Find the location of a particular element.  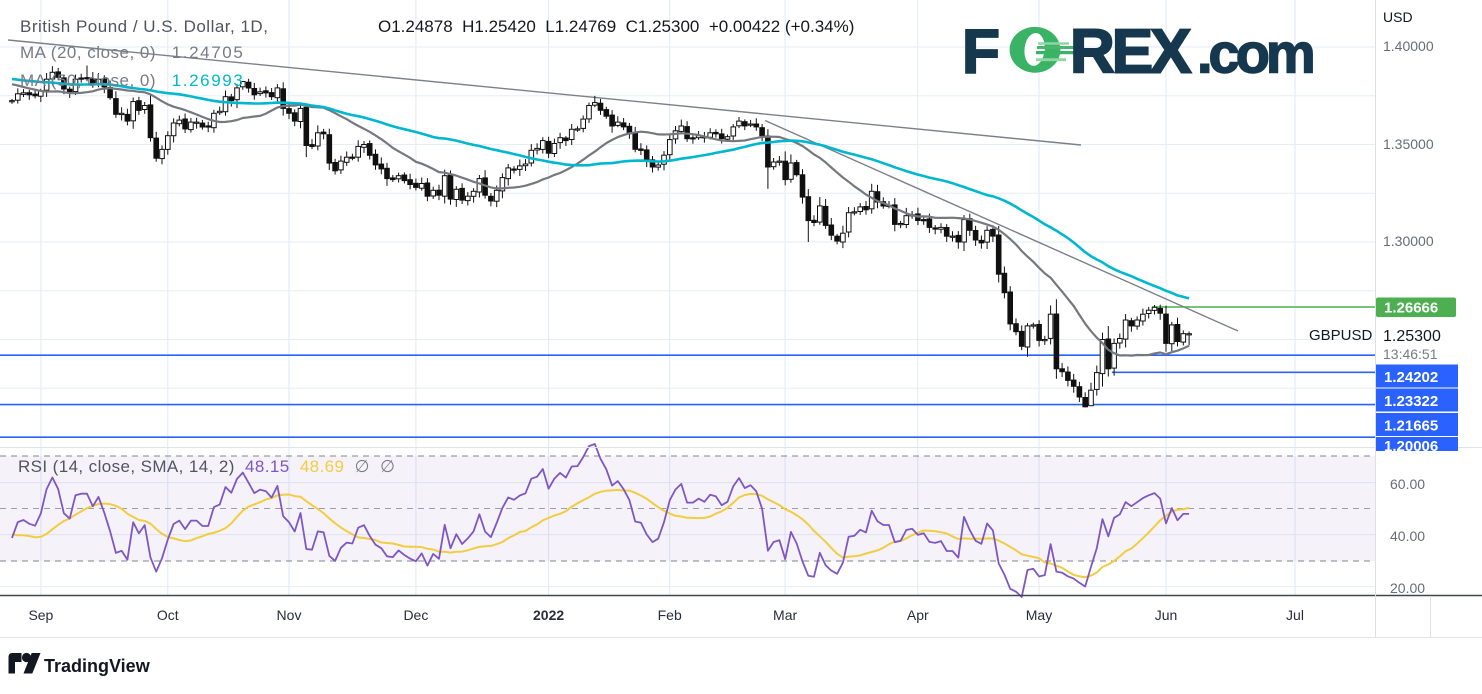

svg-text: Oct is located at coordinates (168, 615).